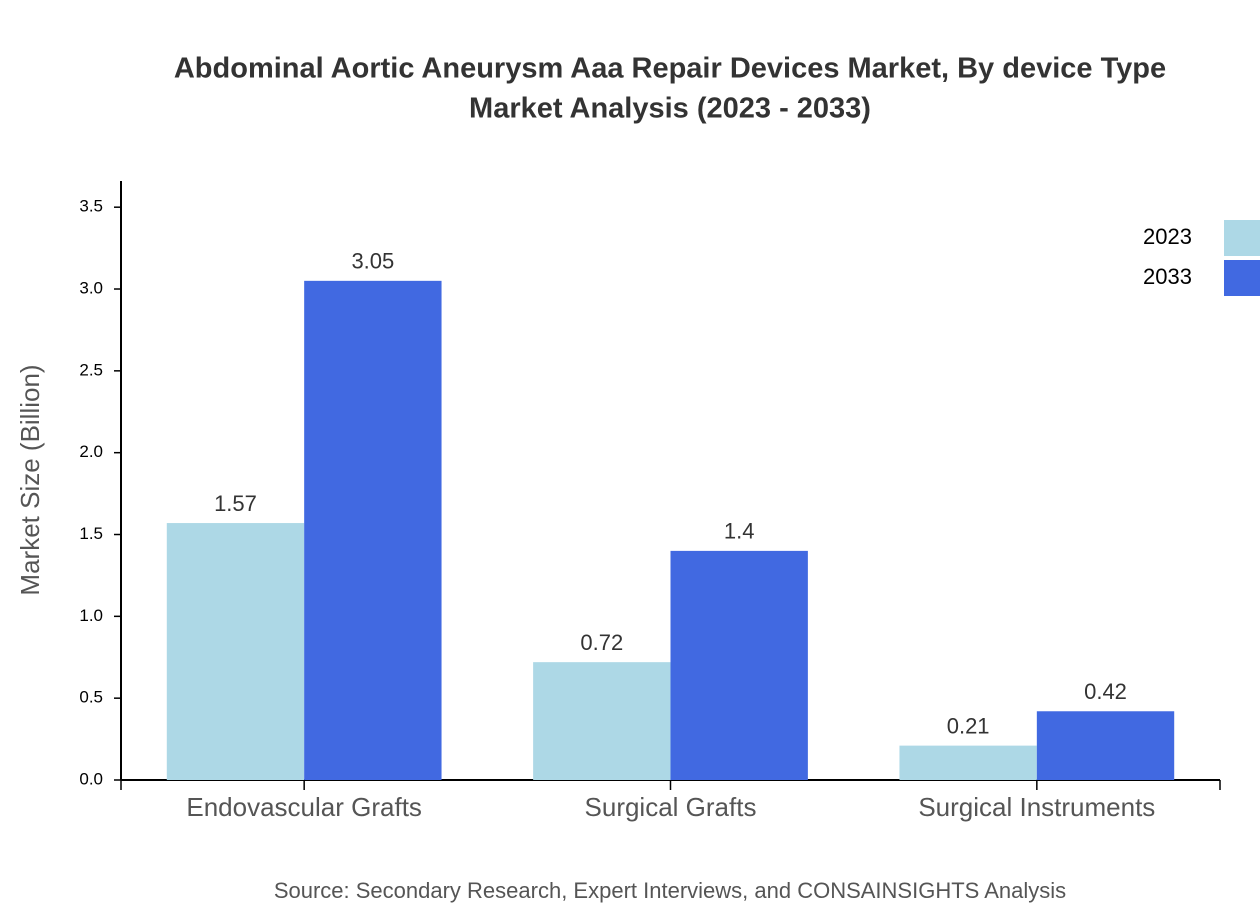 This screenshot has width=1260, height=920. Describe the element at coordinates (1167, 236) in the screenshot. I see `legend-label: 2023` at that location.